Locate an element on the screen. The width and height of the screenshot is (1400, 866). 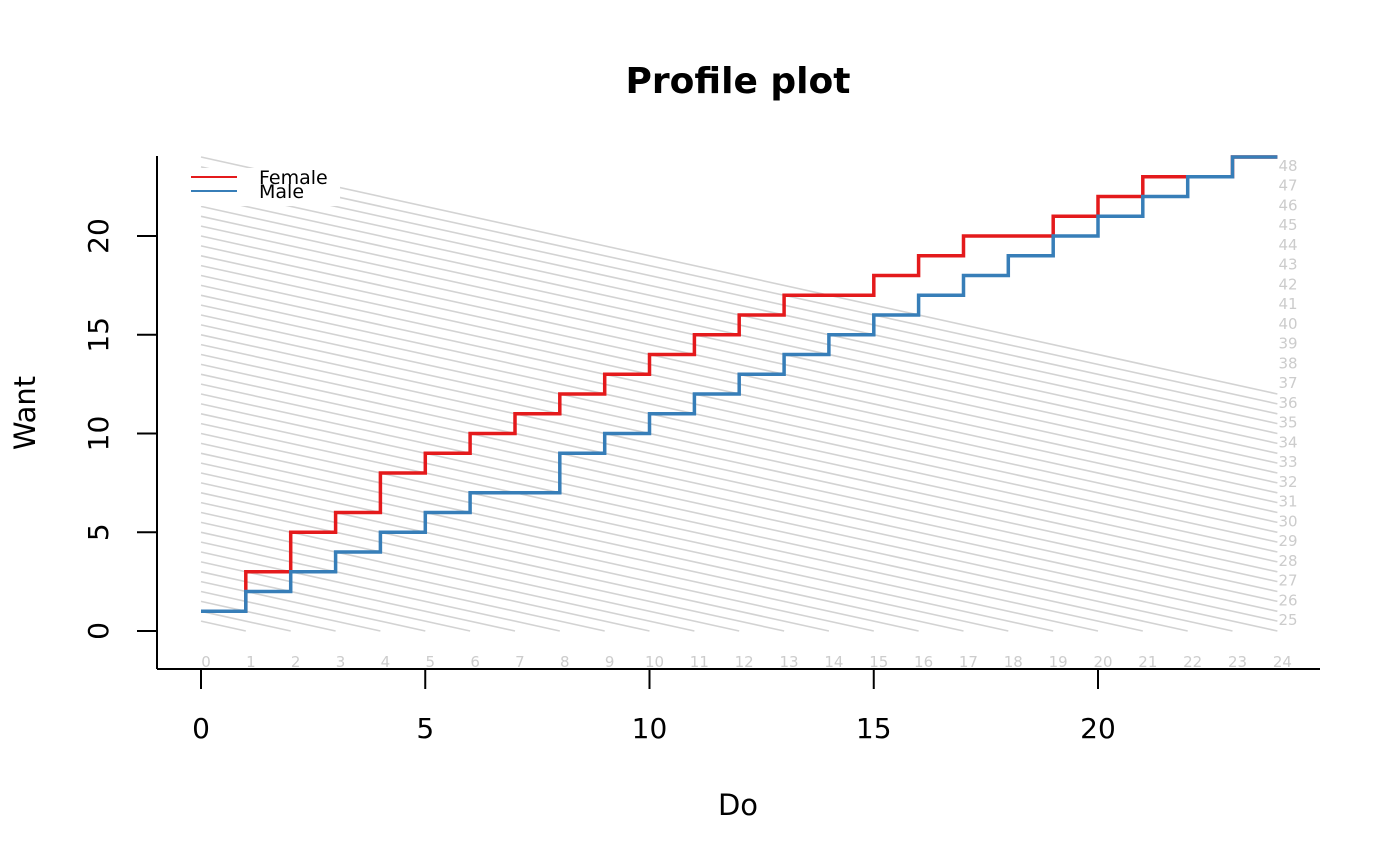
diagonal-label: 37 is located at coordinates (1287, 383).